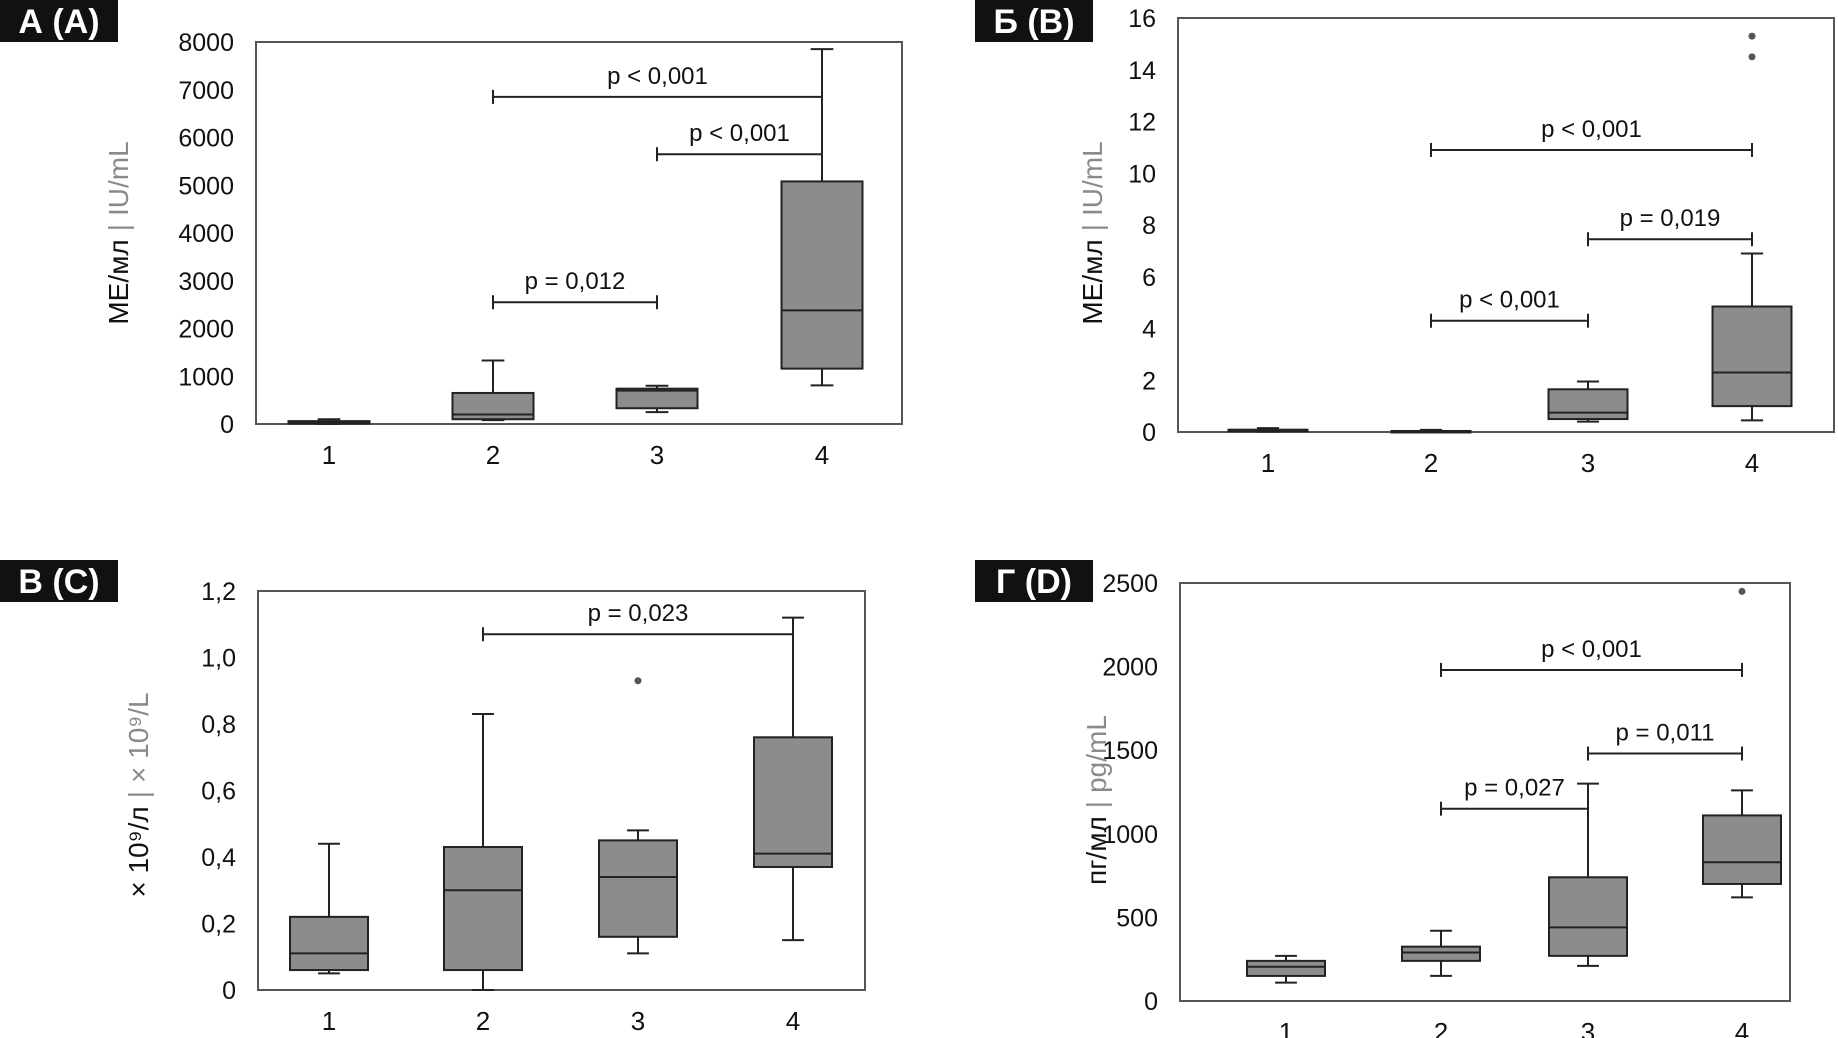  What do you see at coordinates (1149, 330) in the screenshot?
I see `y-tick-label: 4` at bounding box center [1149, 330].